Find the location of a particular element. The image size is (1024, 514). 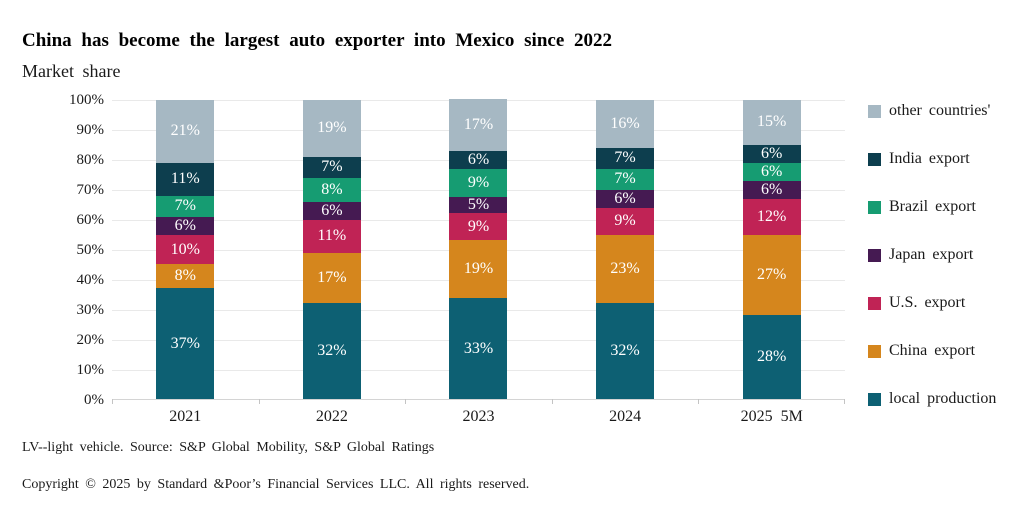

legend-label: U.S. export is located at coordinates (927, 302).